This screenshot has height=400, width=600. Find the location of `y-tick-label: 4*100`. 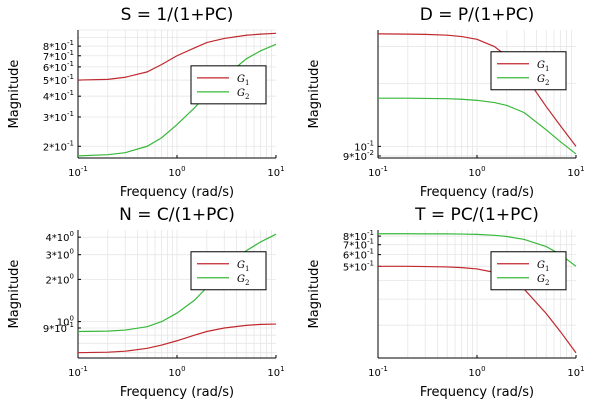

y-tick-label: 4*100 is located at coordinates (59, 237).